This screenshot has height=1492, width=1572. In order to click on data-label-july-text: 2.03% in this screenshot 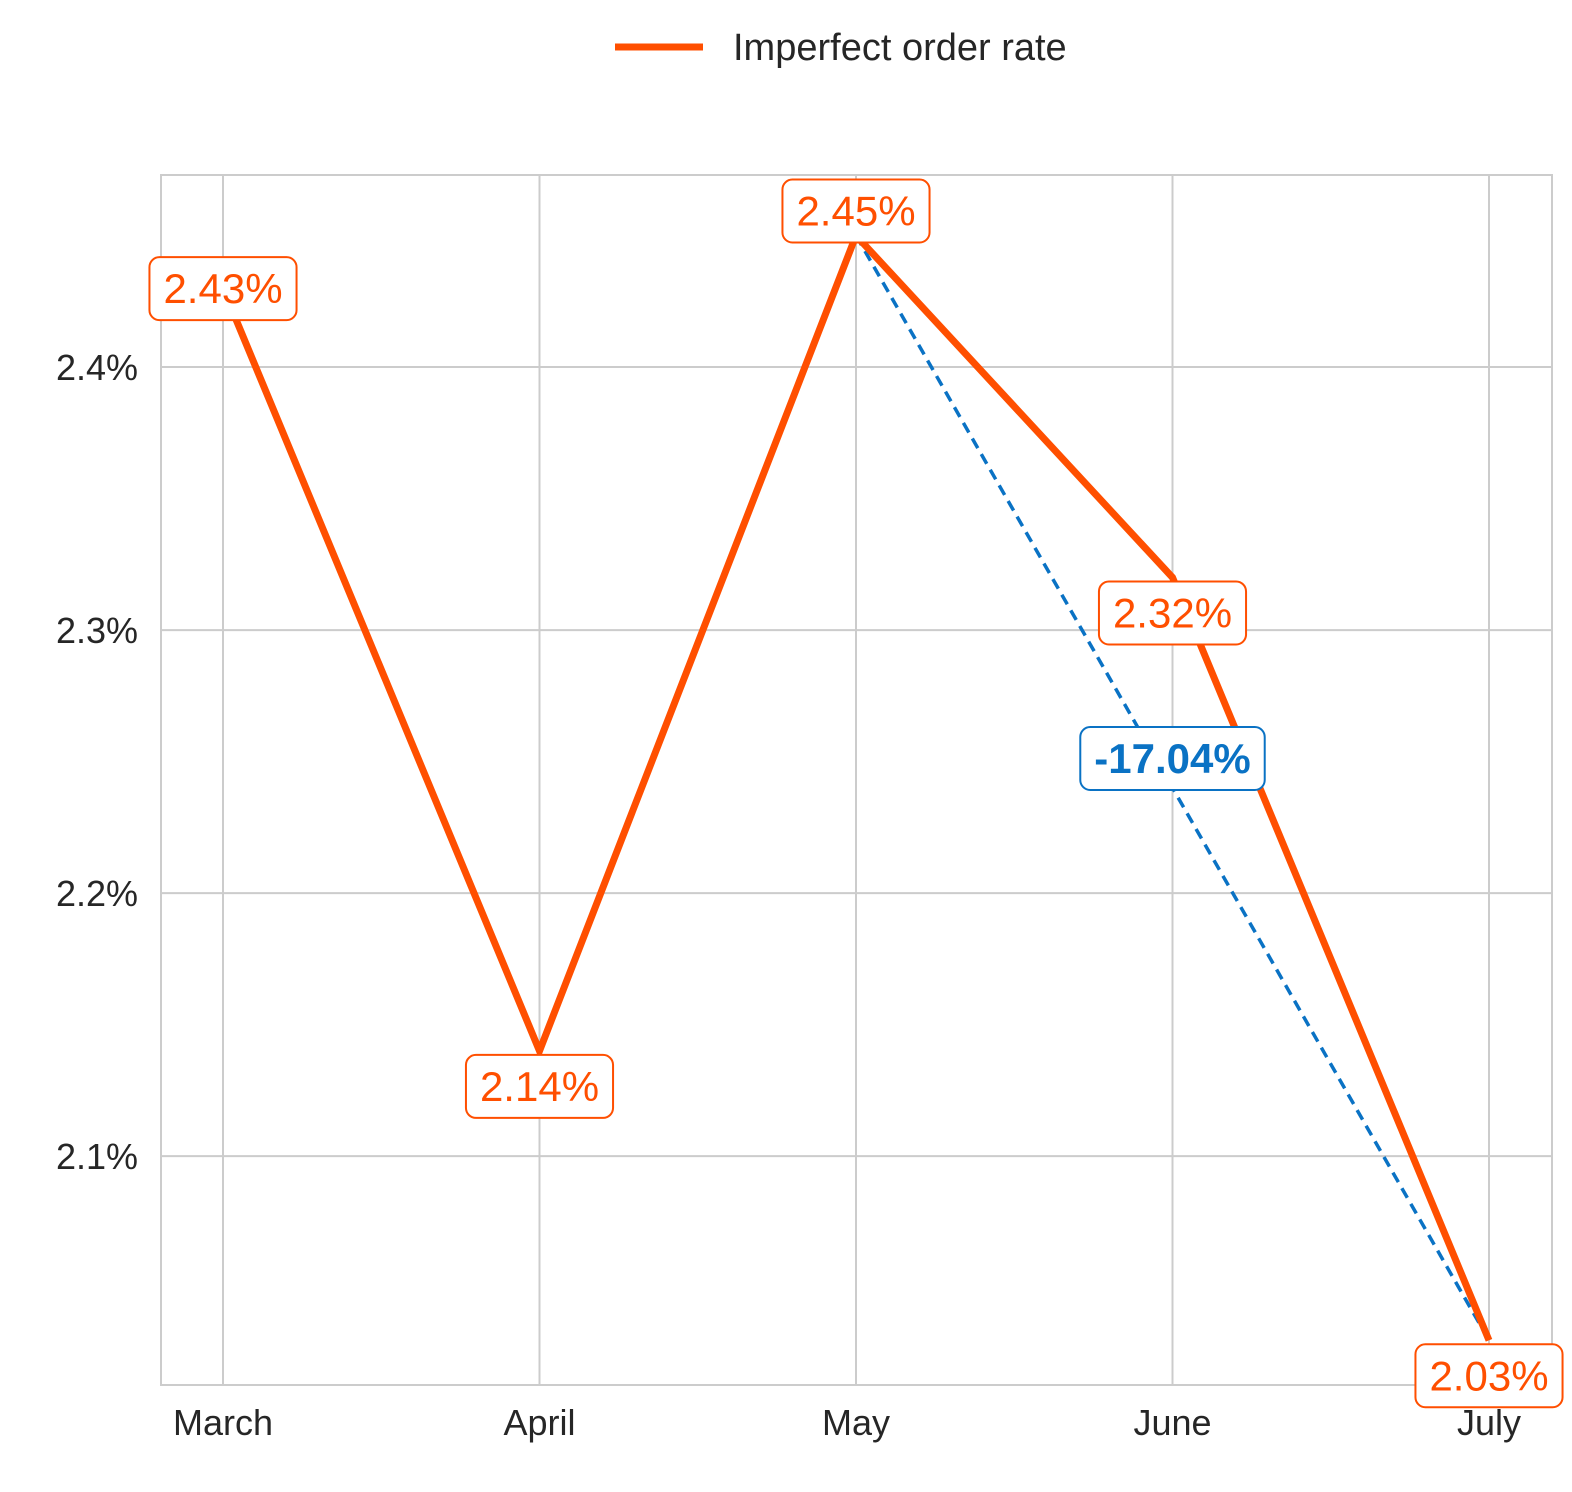, I will do `click(1488, 1375)`.